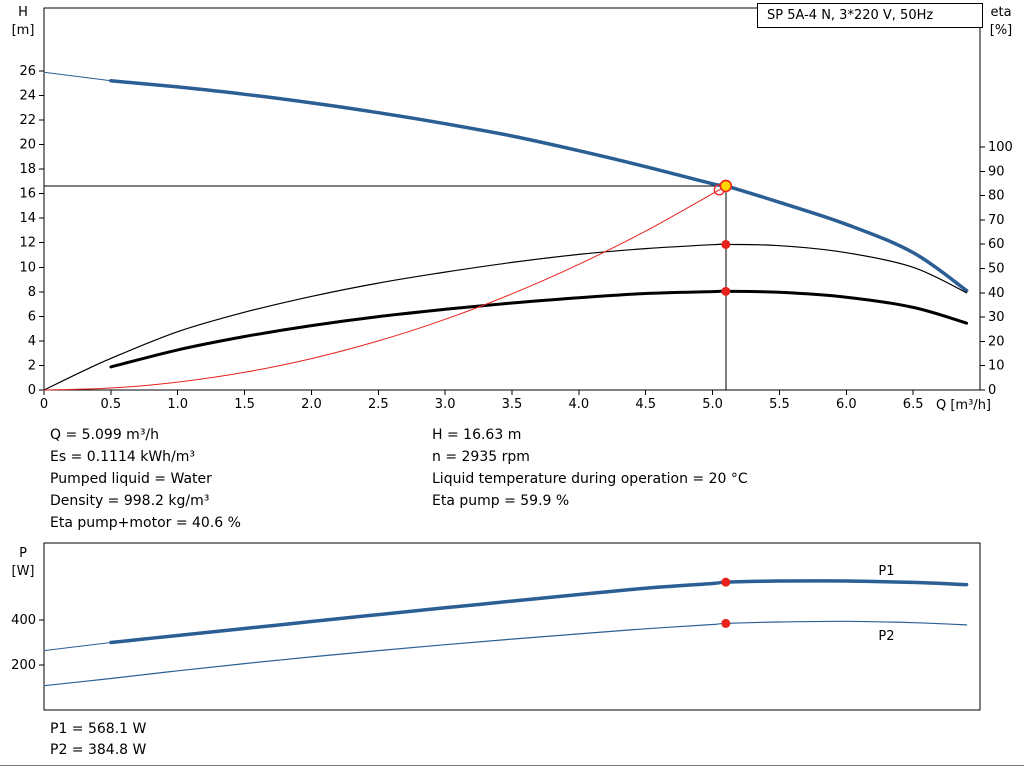  Describe the element at coordinates (27, 194) in the screenshot. I see `y-tick-label-left: 16` at that location.